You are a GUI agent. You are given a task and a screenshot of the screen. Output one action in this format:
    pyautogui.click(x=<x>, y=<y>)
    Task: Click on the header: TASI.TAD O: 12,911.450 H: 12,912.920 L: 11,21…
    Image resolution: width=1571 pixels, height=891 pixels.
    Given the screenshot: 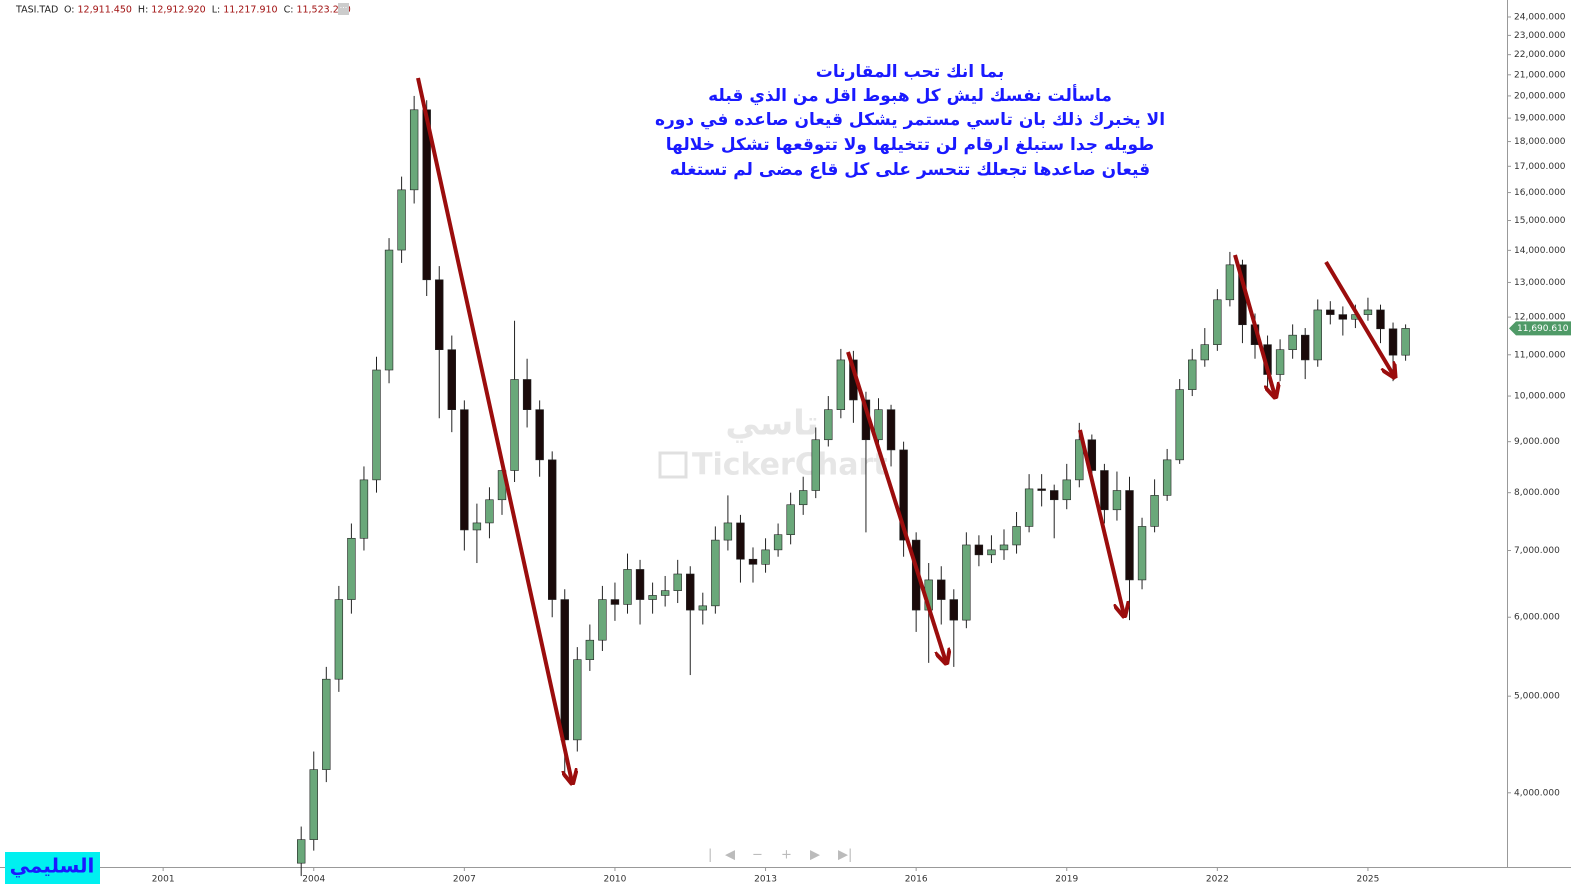 What is the action you would take?
    pyautogui.click(x=183, y=10)
    